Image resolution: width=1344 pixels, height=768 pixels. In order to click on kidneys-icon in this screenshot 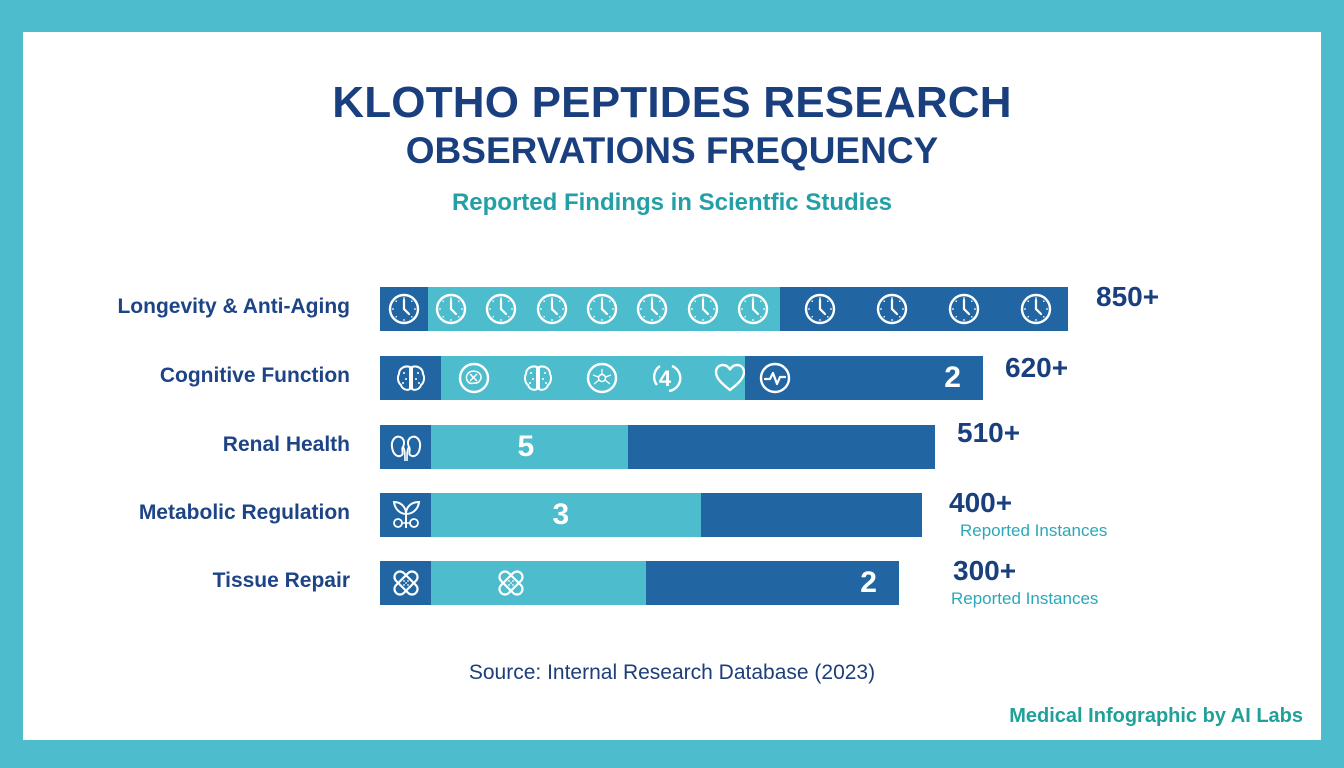, I will do `click(406, 447)`.